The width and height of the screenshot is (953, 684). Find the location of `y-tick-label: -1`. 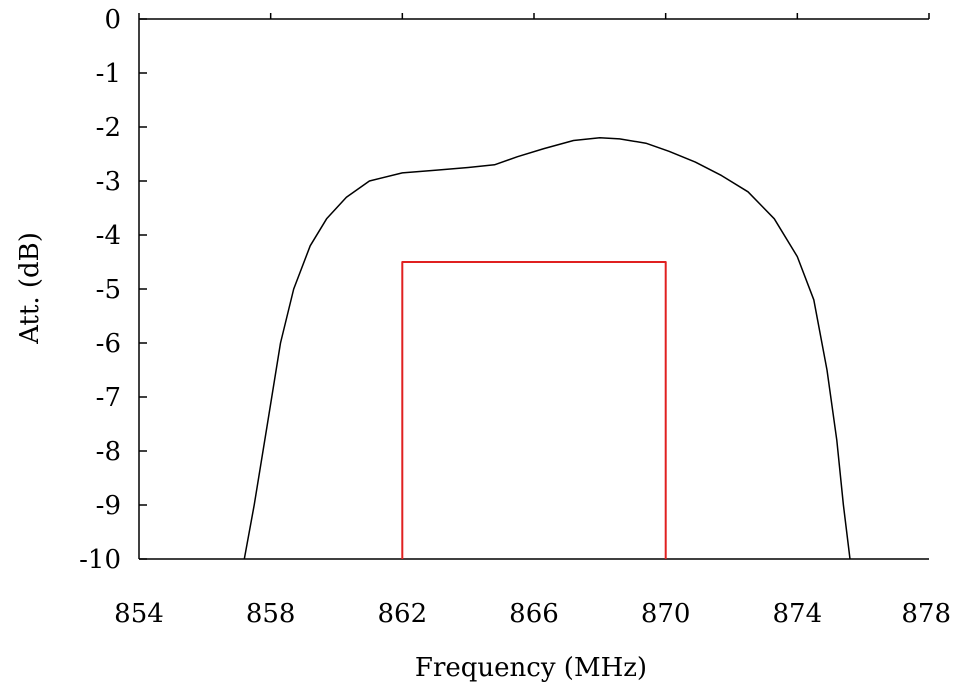

y-tick-label: -1 is located at coordinates (108, 74).